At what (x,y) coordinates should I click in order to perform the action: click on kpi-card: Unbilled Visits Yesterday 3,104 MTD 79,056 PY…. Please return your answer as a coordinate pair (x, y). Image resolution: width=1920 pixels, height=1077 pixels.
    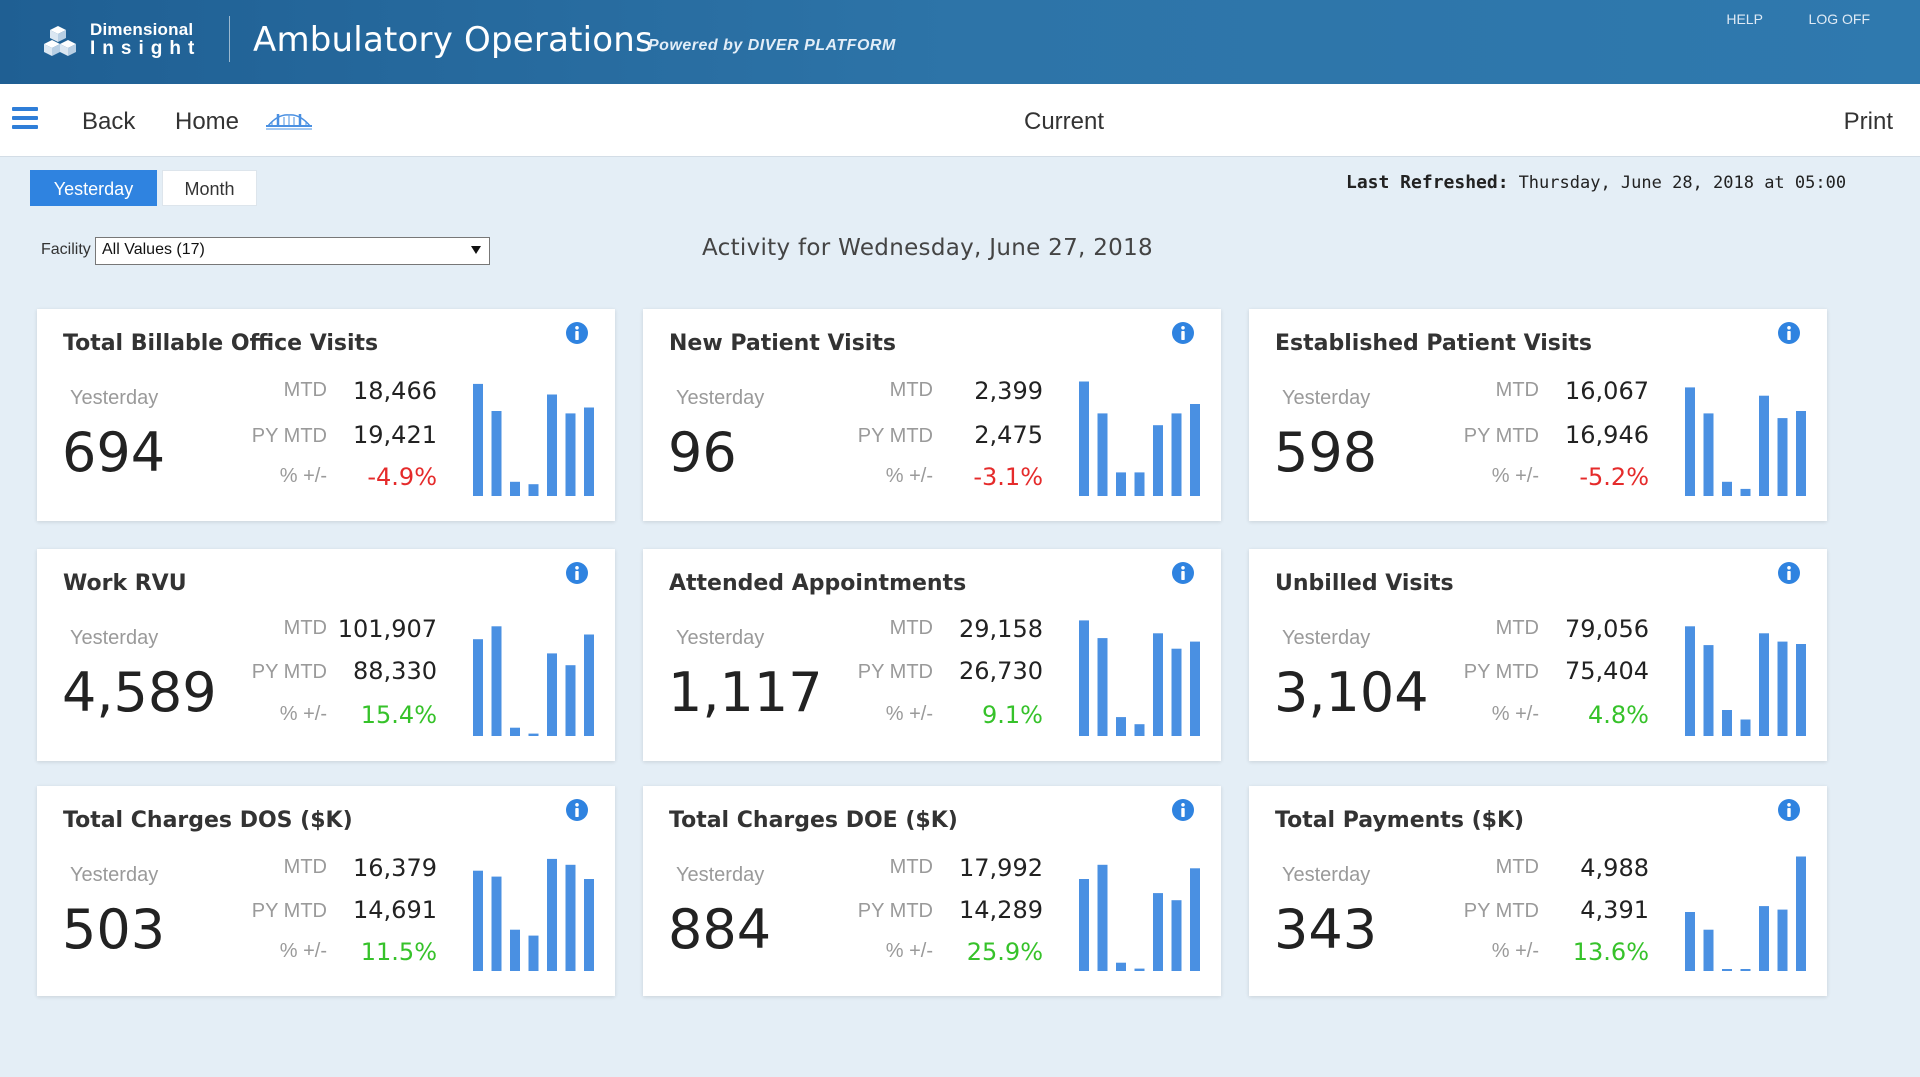
    Looking at the image, I should click on (1538, 655).